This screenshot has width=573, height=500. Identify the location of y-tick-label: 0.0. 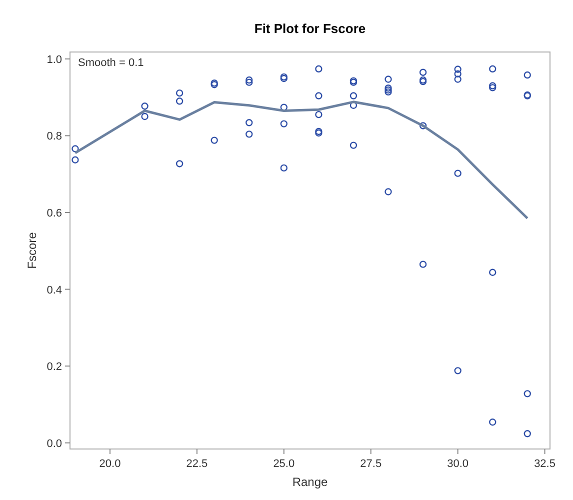
(54, 444).